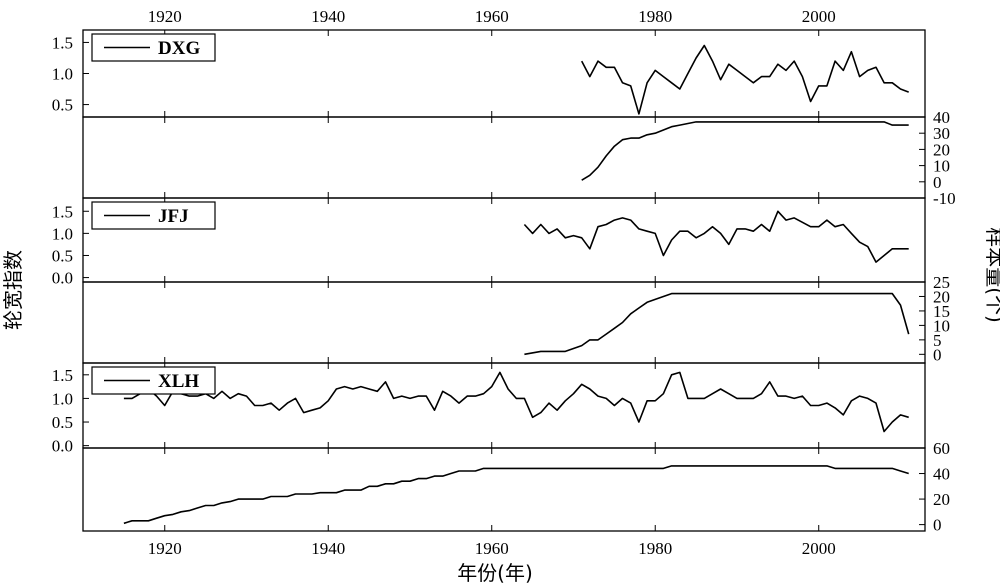 Image resolution: width=1000 pixels, height=587 pixels. What do you see at coordinates (516, 402) in the screenshot?
I see `series-line-xlh-rwi` at bounding box center [516, 402].